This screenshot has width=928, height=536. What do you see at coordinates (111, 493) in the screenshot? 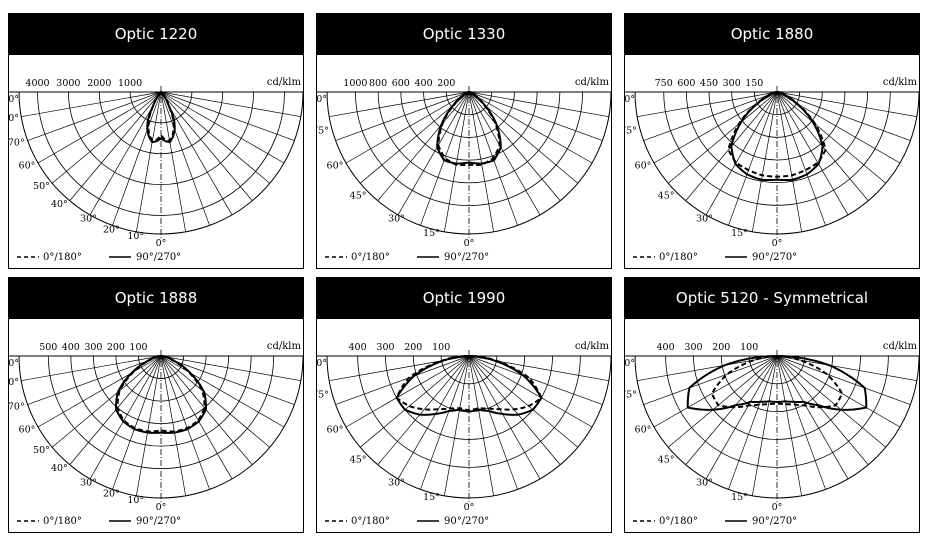
I see `angle-label: 20°` at bounding box center [111, 493].